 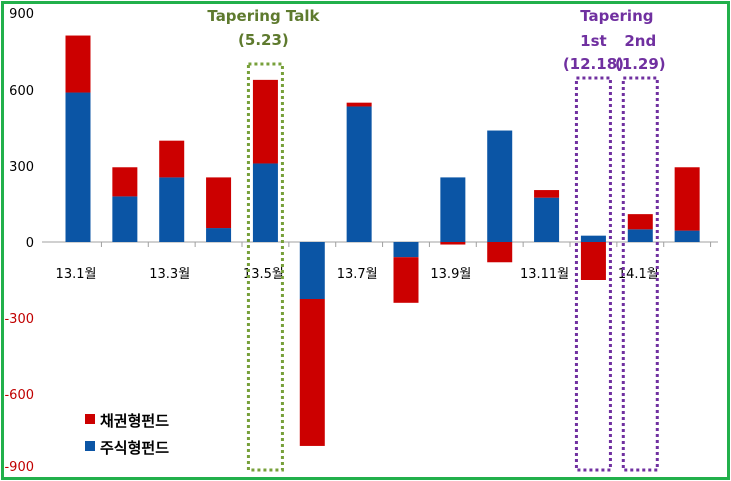 I want to click on y-tick-label: -600, so click(x=19, y=395).